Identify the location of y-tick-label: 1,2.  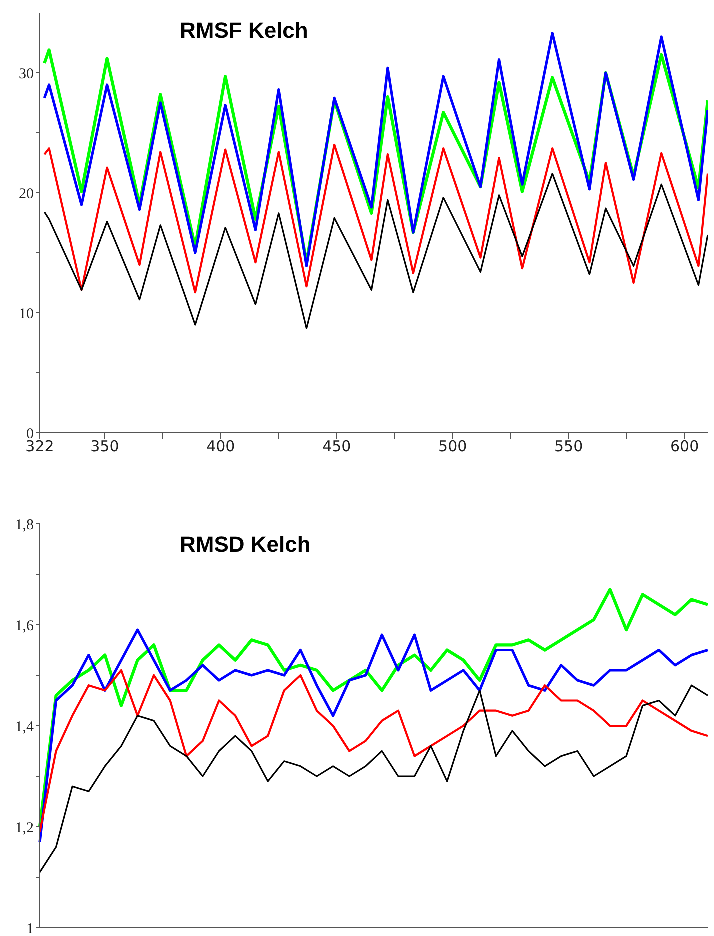
(24, 828).